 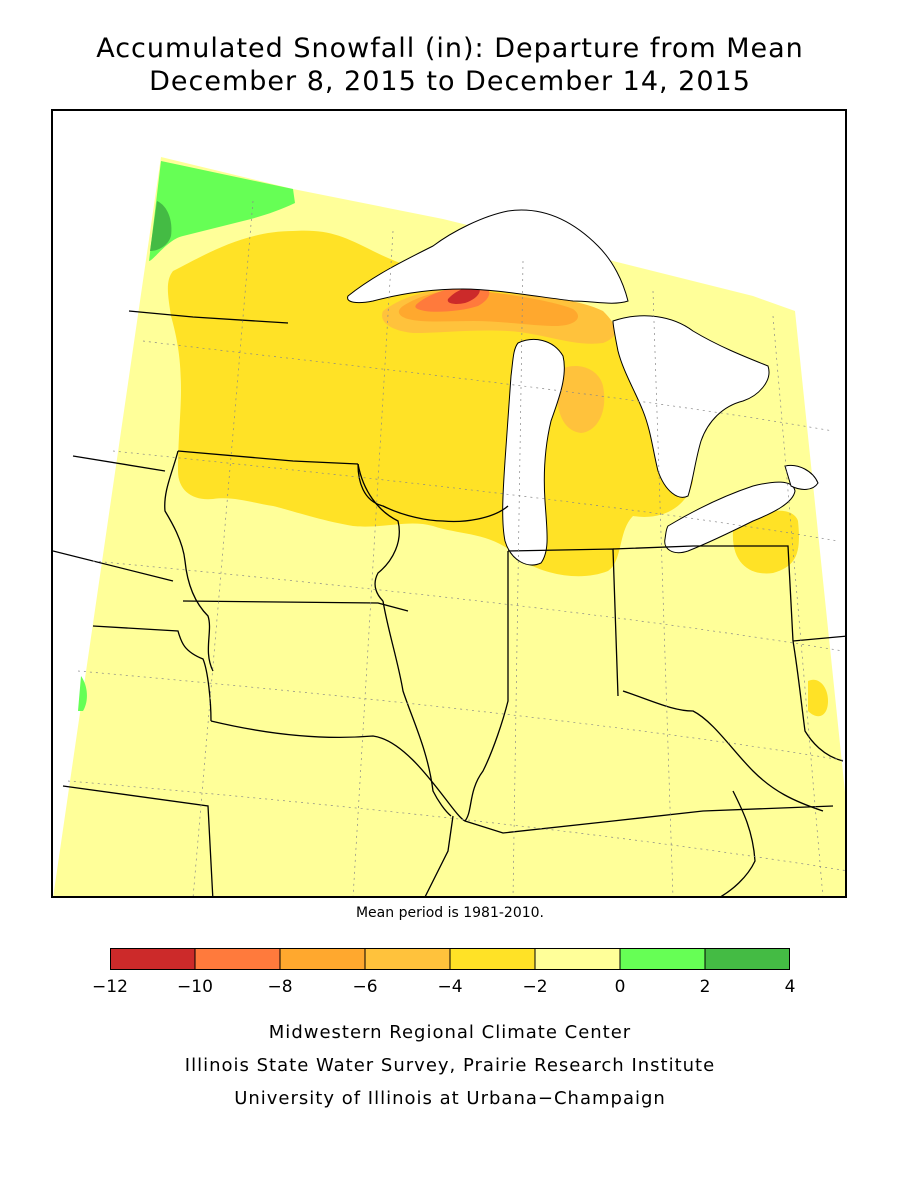 What do you see at coordinates (280, 987) in the screenshot?
I see `legend-tick-label: −8` at bounding box center [280, 987].